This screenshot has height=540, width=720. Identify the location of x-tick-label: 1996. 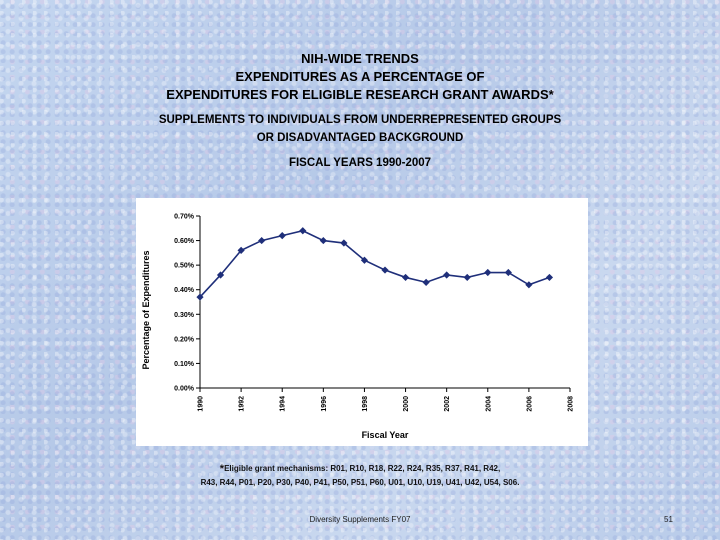
(324, 404).